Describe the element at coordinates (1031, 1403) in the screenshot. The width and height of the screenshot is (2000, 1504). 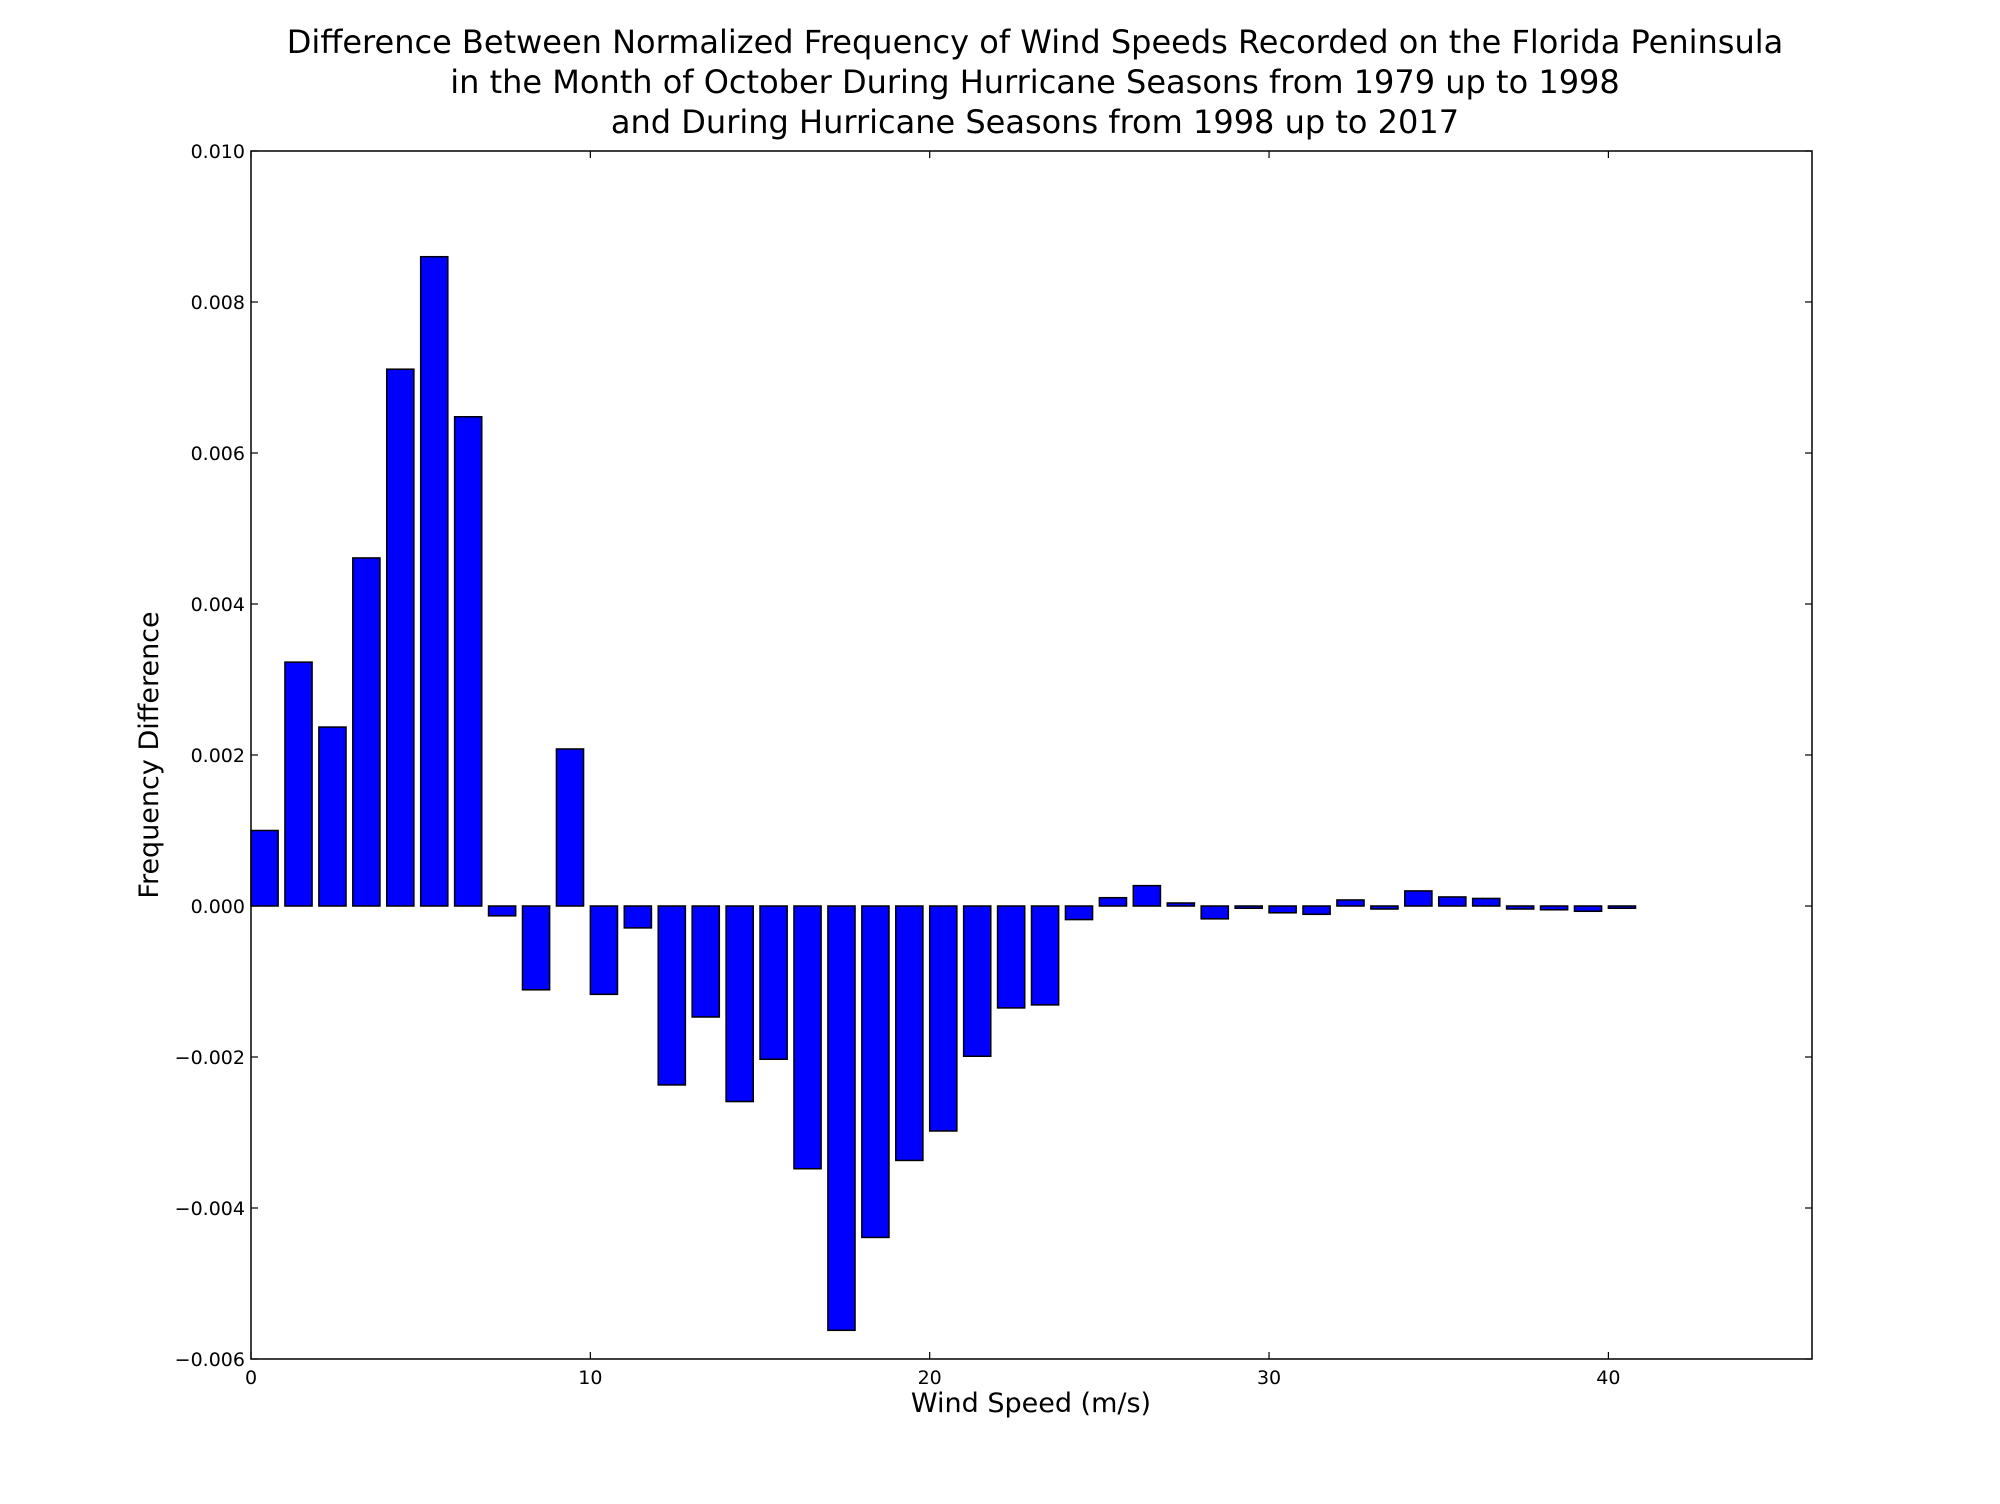
I see `x-axis-label: Wind Speed (m/s)` at that location.